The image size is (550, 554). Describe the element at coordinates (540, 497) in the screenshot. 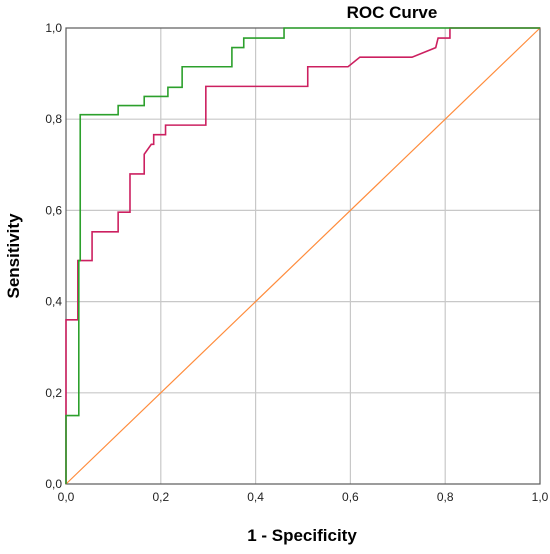

I see `x-tick-label: 1,0` at that location.